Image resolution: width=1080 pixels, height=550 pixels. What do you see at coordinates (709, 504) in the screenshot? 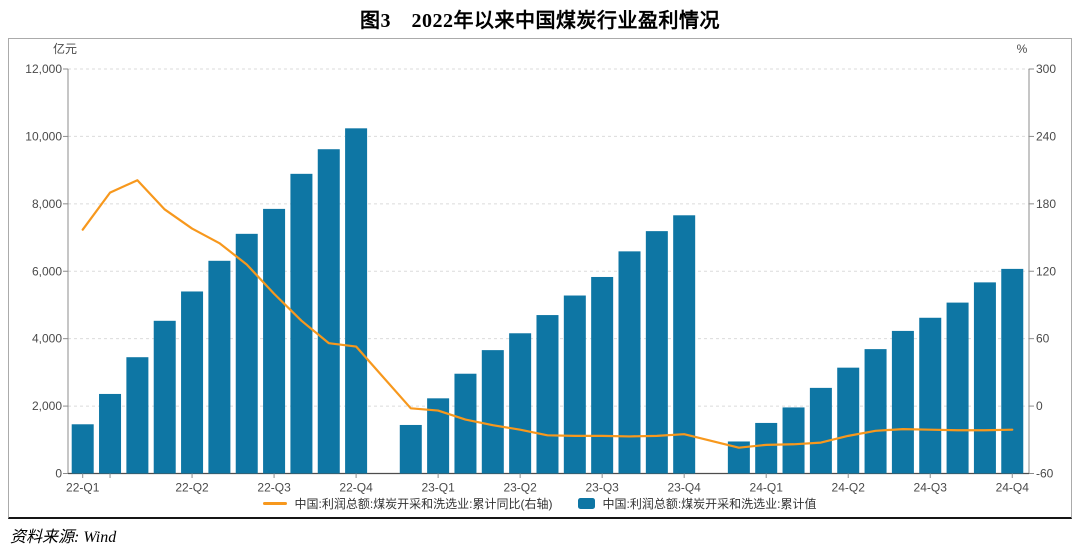
I see `legend-label-profit: 中国:利润总额:煤炭开采和洗选业:累计值` at bounding box center [709, 504].